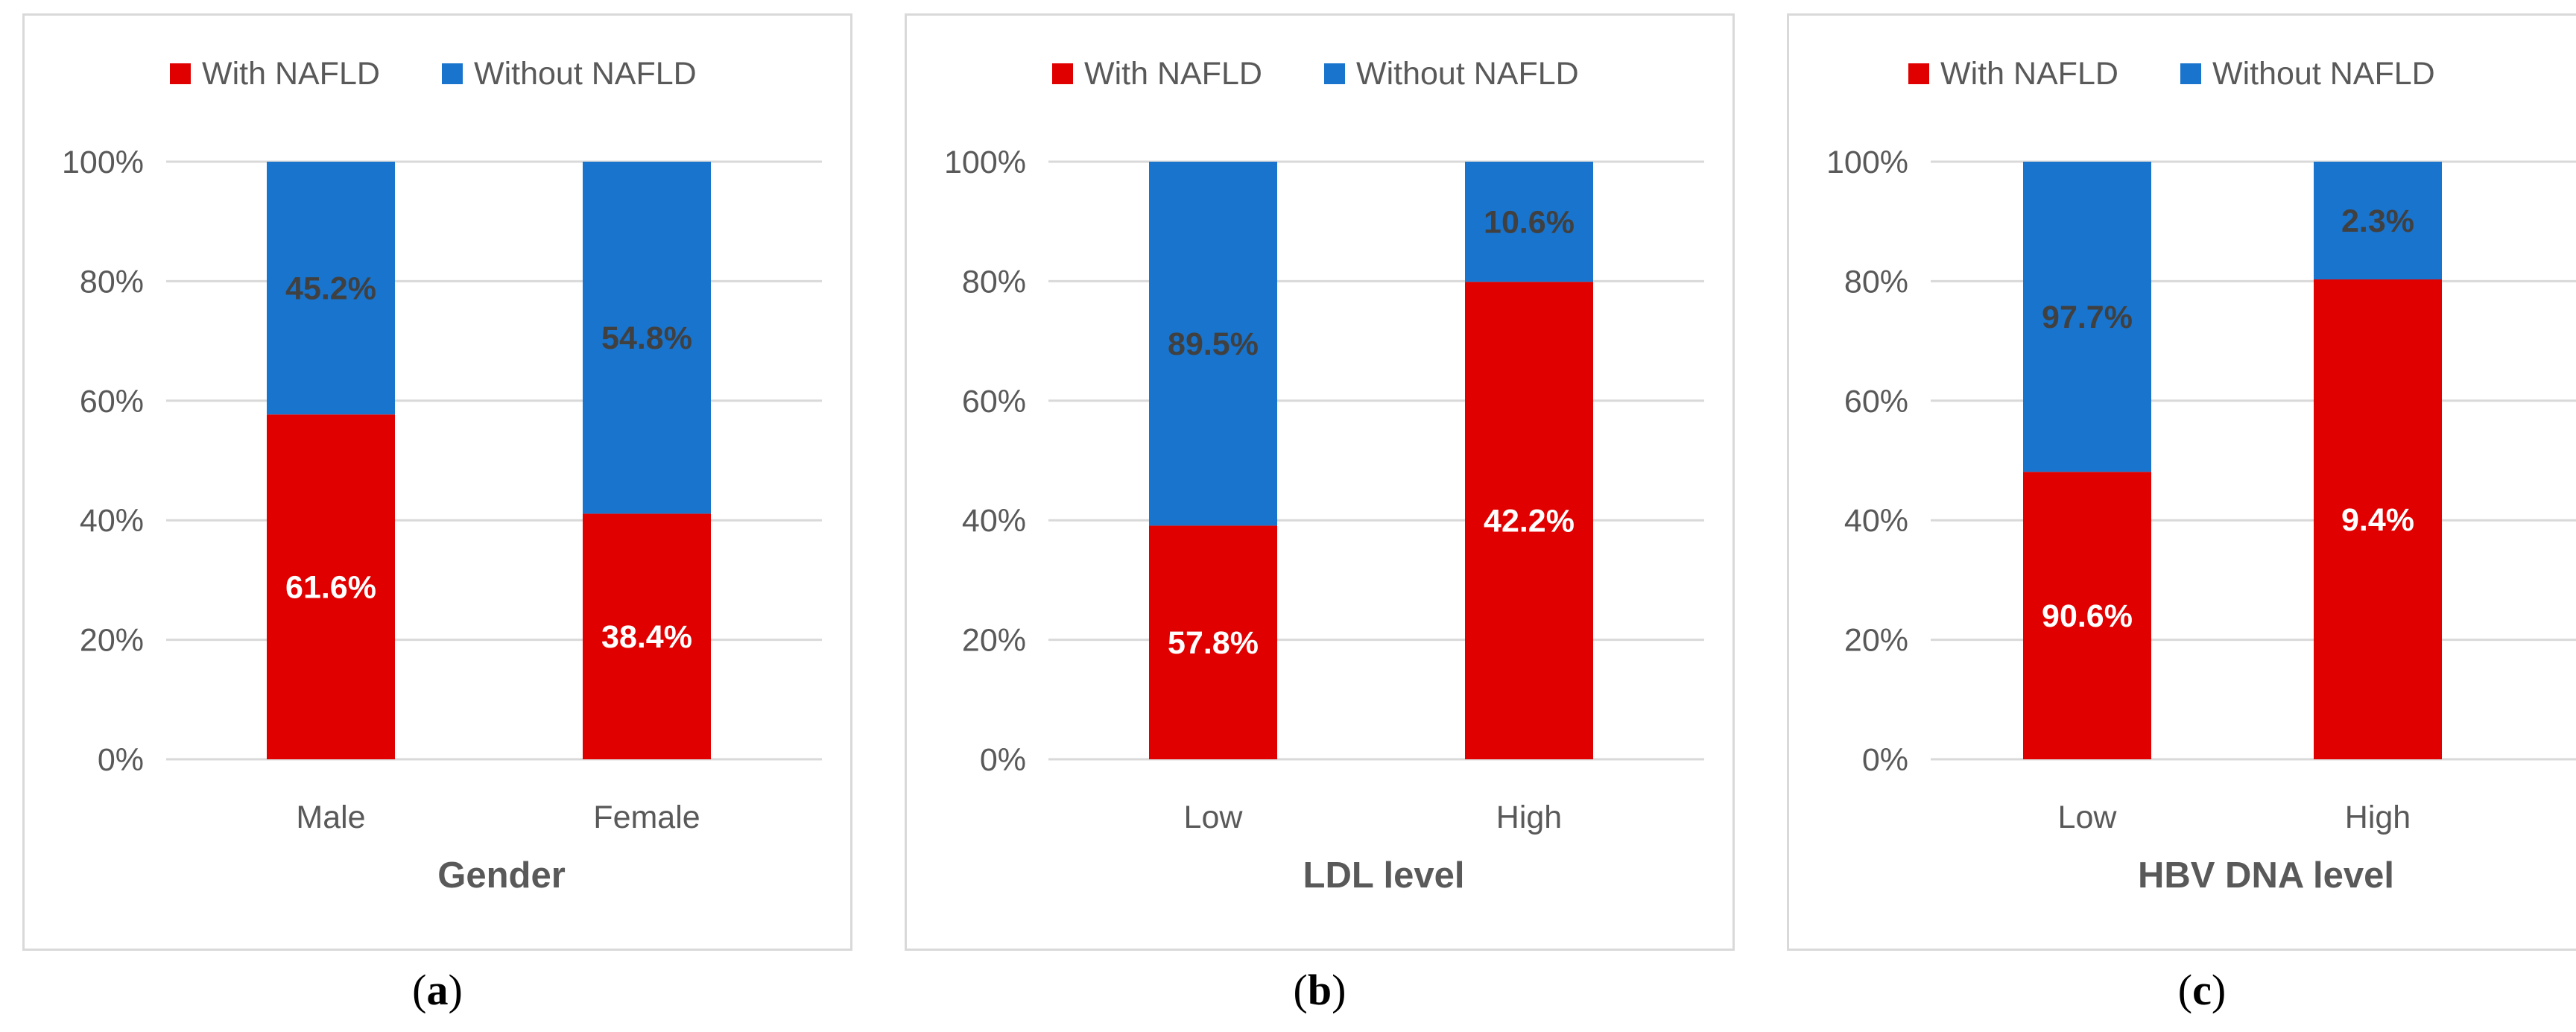 The height and width of the screenshot is (1032, 2576). What do you see at coordinates (2266, 875) in the screenshot?
I see `x-axis-title: HBV DNA level` at bounding box center [2266, 875].